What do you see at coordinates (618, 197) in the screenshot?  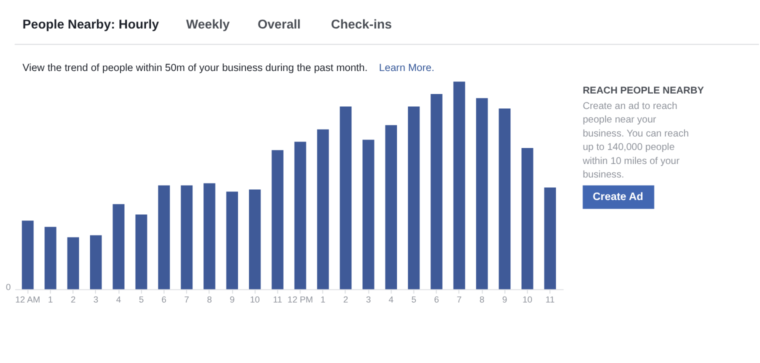 I see `text: Create Ad` at bounding box center [618, 197].